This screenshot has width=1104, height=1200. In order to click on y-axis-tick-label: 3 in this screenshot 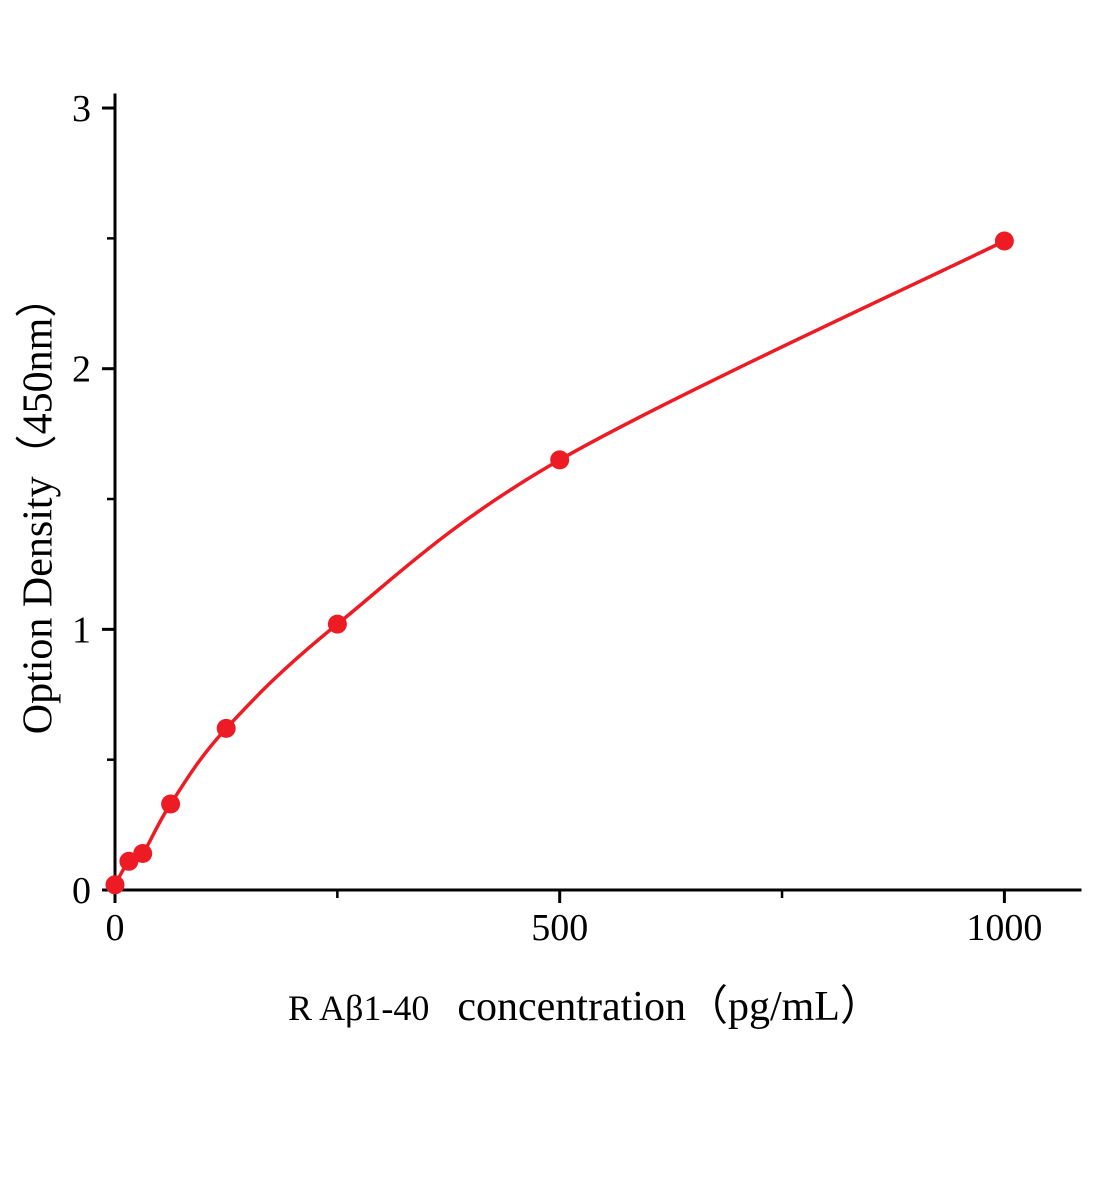, I will do `click(81, 109)`.